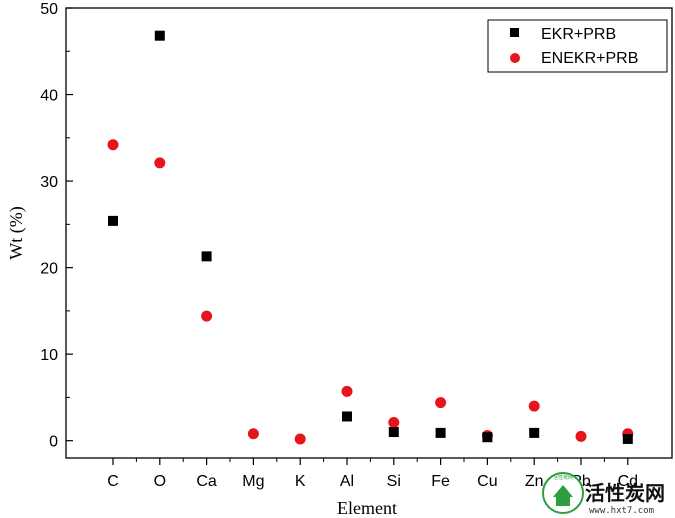 This screenshot has width=675, height=518. I want to click on x-tick-label: Si, so click(394, 481).